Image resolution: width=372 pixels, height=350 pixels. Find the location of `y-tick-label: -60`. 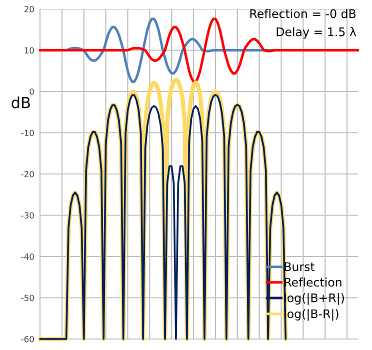

y-tick-label: -60 is located at coordinates (27, 339).